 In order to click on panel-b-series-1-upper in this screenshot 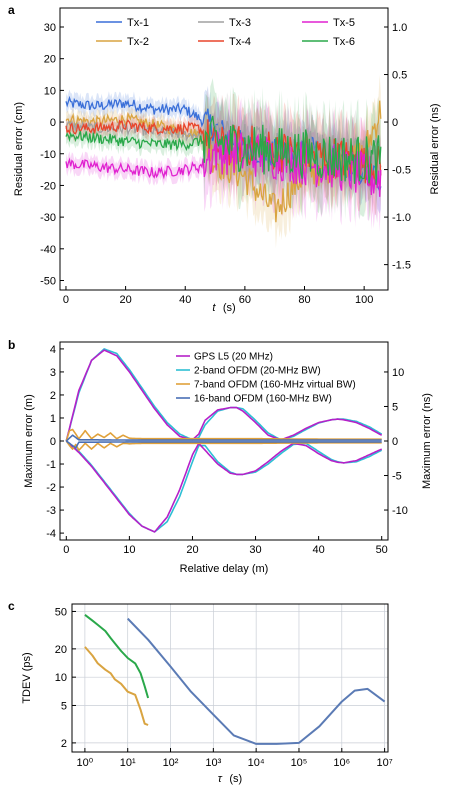, I will do `click(224, 395)`.